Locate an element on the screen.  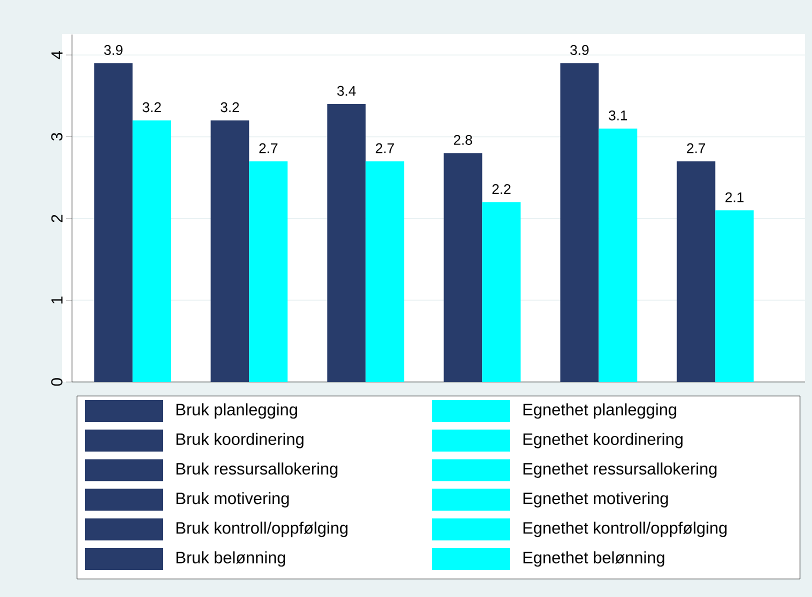
data-label: 2.8 is located at coordinates (463, 139).